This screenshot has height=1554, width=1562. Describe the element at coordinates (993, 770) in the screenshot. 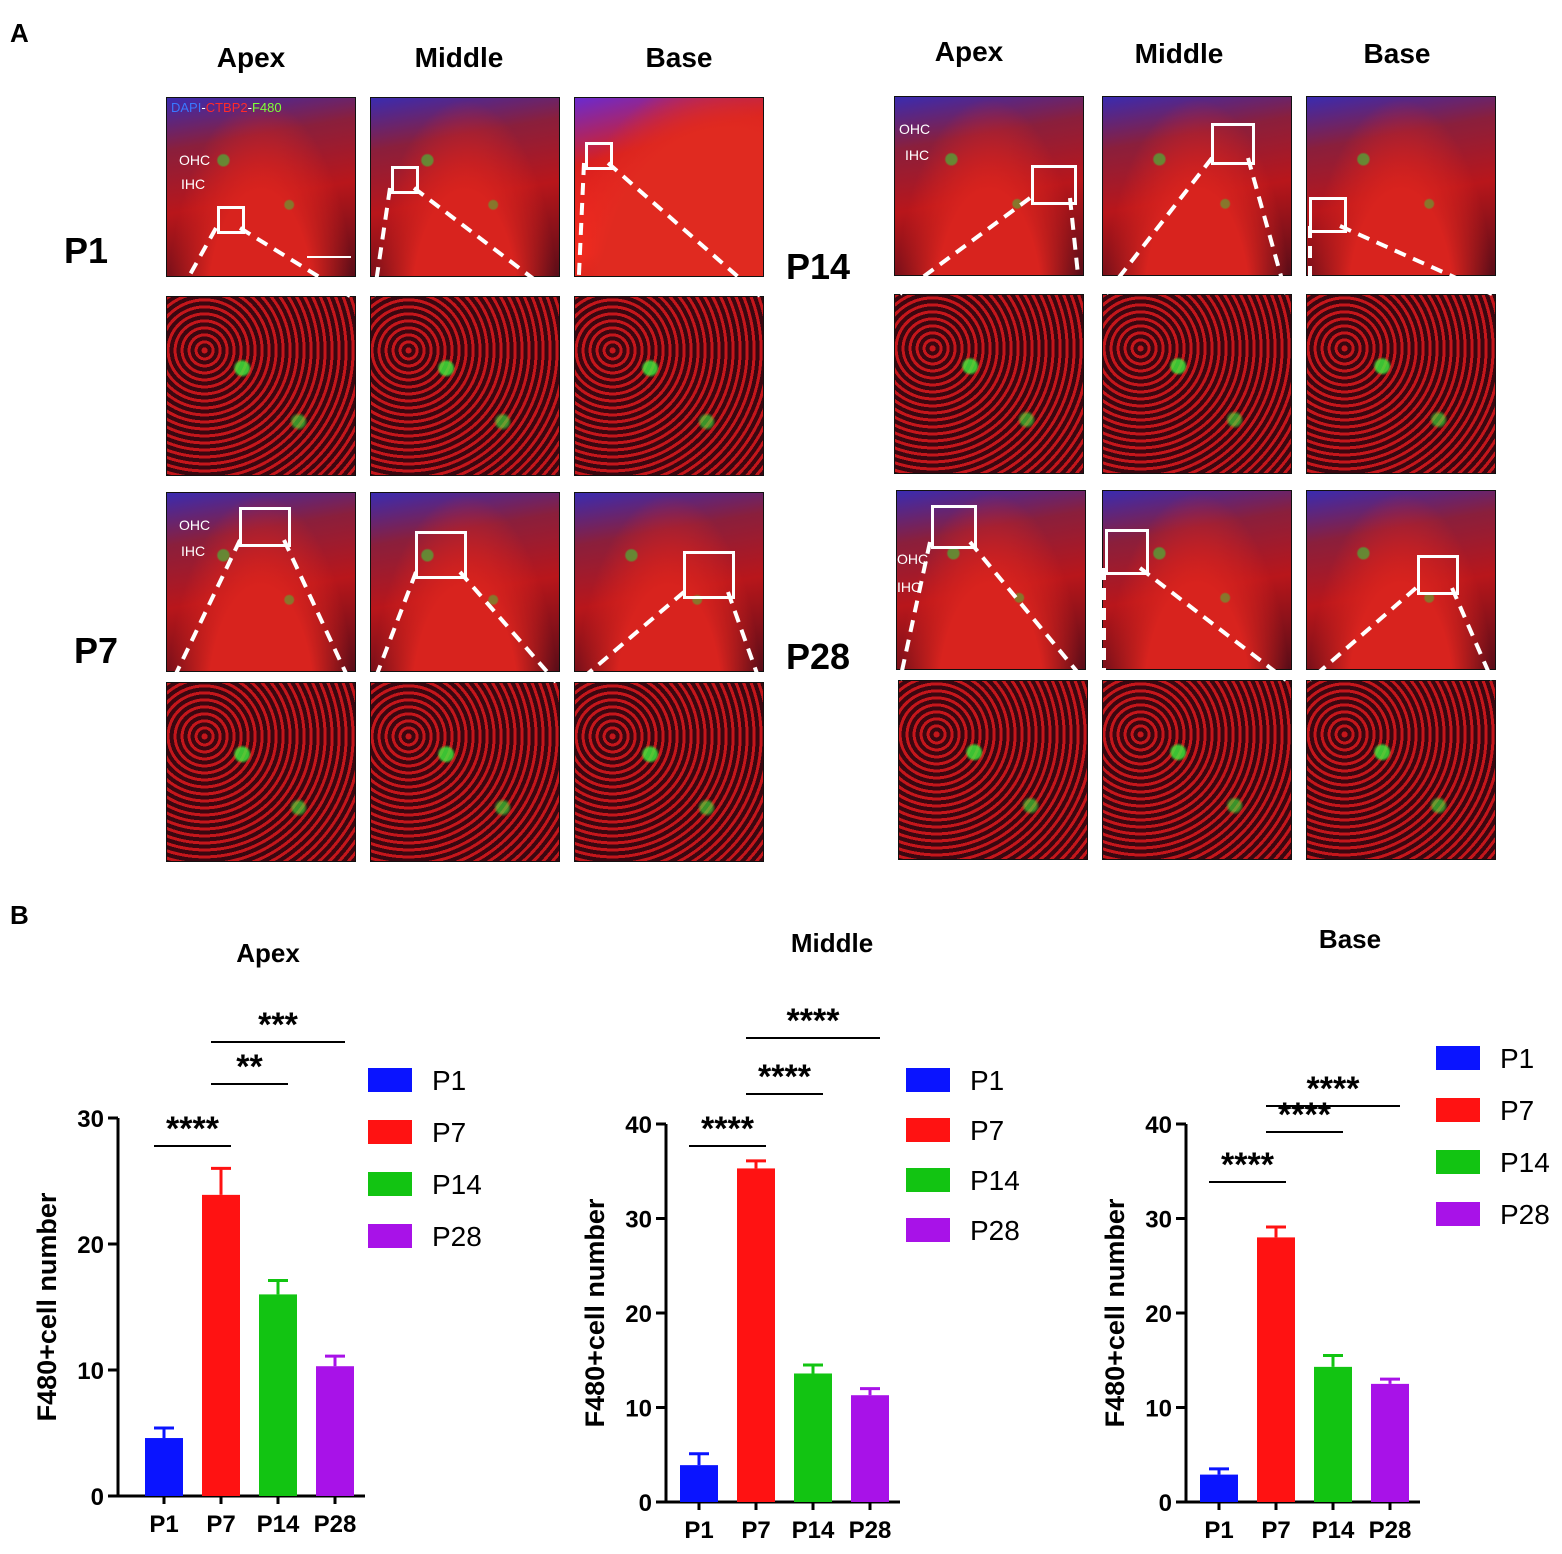

I see `zoom-p28-apex` at that location.